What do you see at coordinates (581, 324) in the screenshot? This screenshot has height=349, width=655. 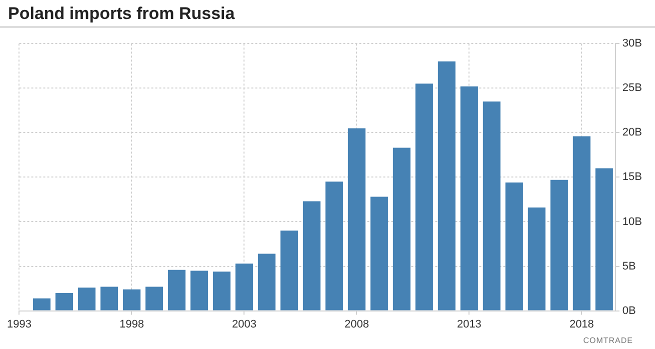 I see `x-tick-label: 2018` at bounding box center [581, 324].